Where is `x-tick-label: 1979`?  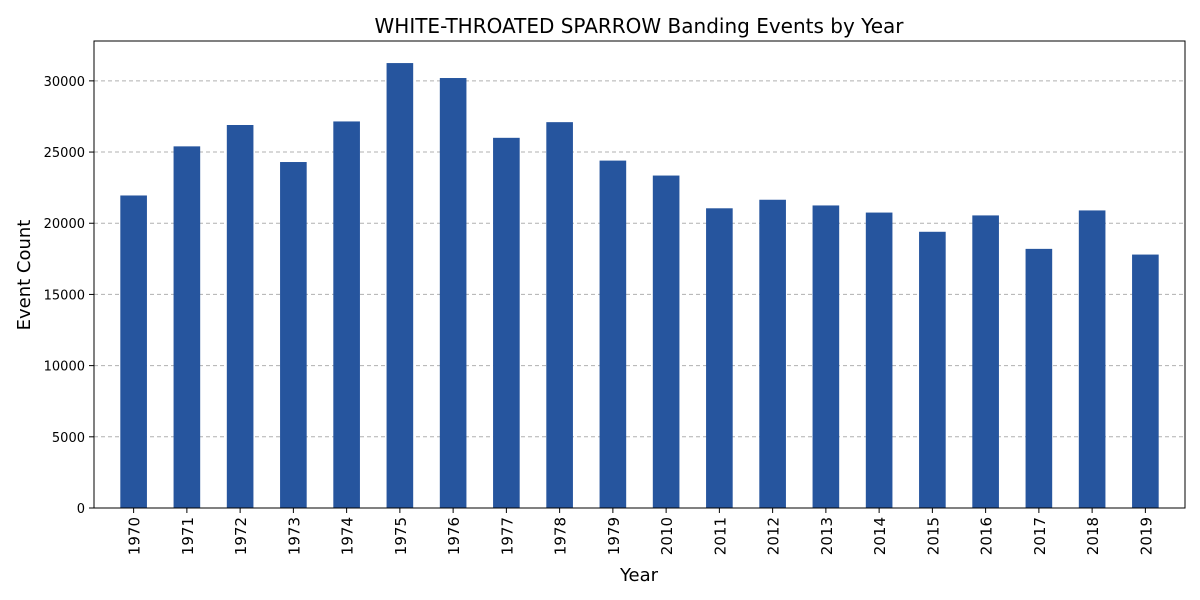 x-tick-label: 1979 is located at coordinates (614, 536).